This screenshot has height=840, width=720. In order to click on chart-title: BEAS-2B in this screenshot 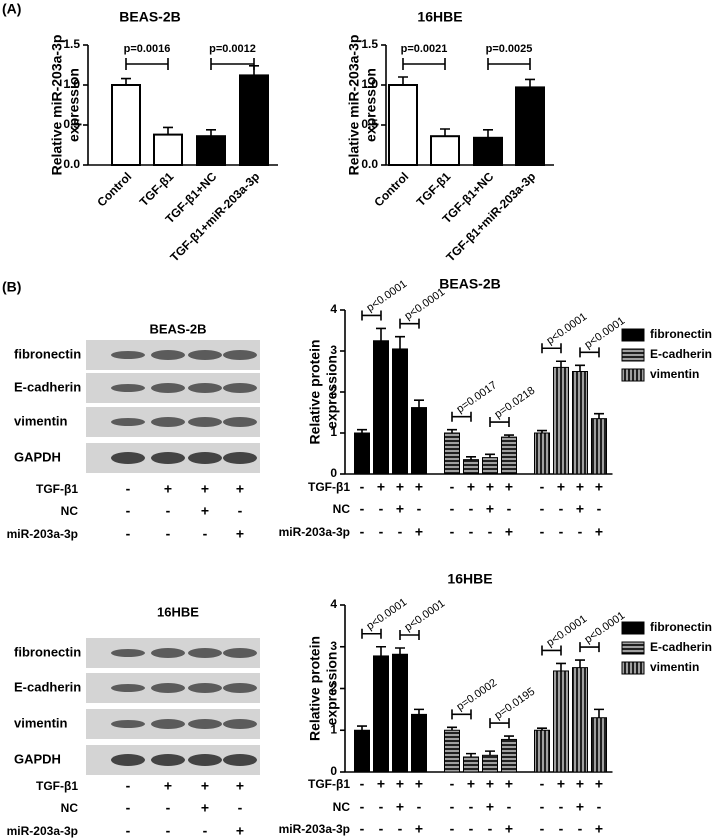, I will do `click(149, 17)`.